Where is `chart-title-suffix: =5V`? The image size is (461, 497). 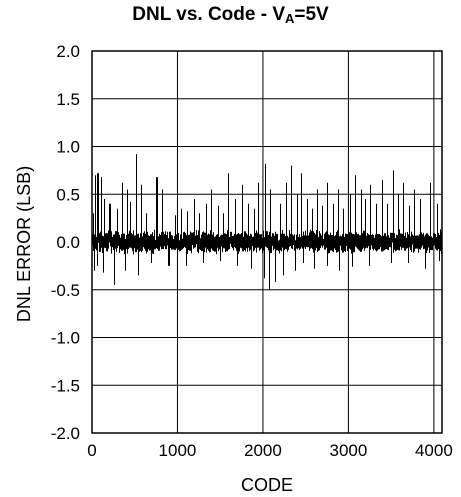 chart-title-suffix: =5V is located at coordinates (311, 14).